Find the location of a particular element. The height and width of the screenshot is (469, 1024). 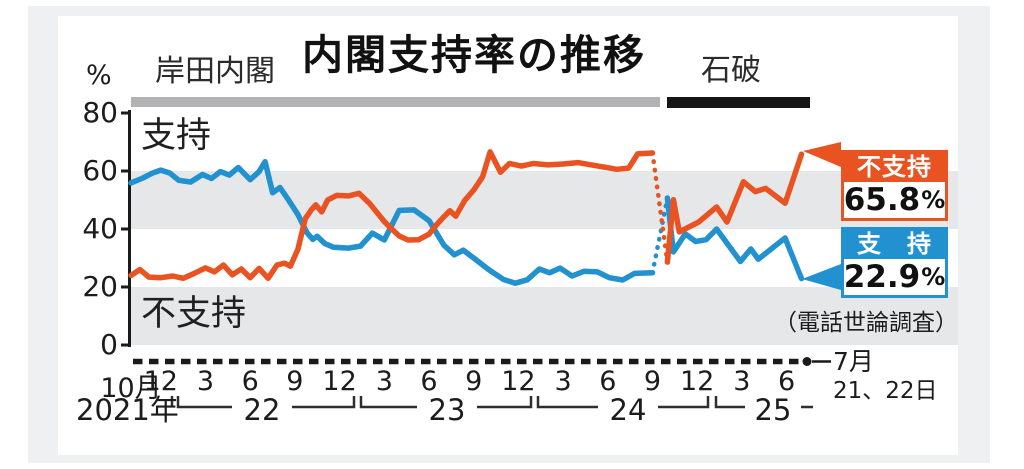

disapprove-line-transition is located at coordinates (660, 207).